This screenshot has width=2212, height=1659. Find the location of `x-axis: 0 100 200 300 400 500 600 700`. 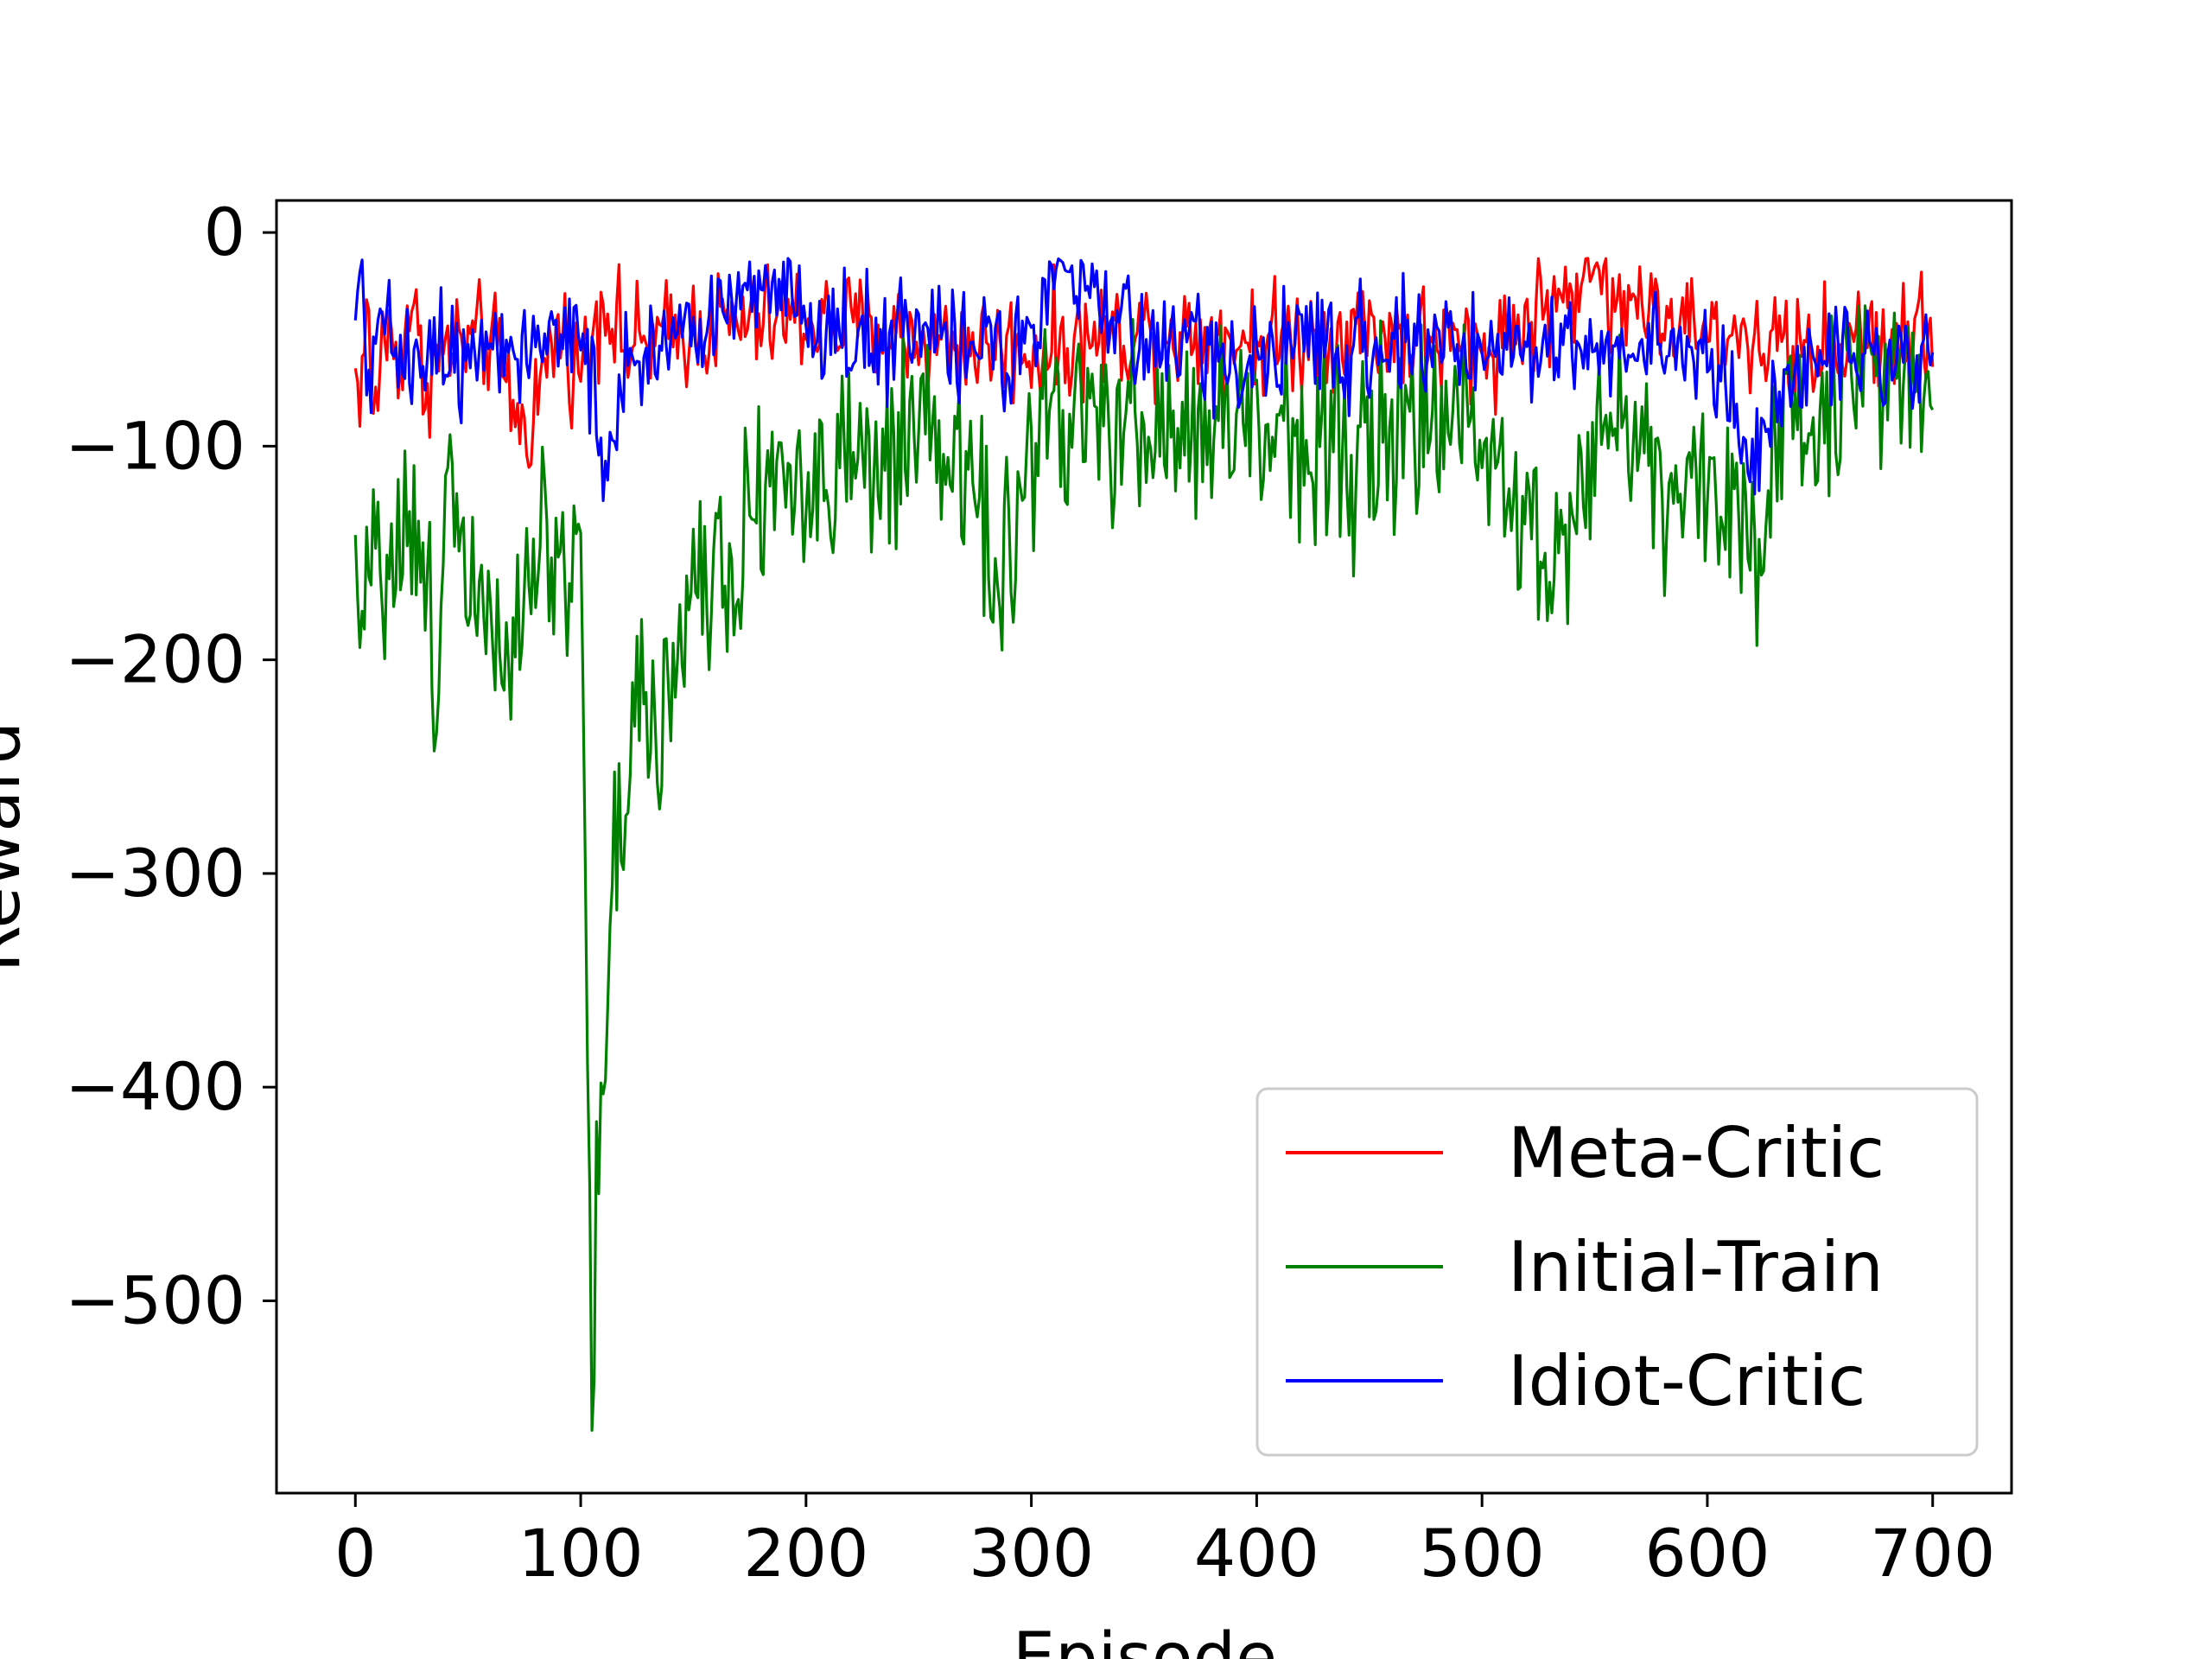

x-axis: 0 100 200 300 400 500 600 700 is located at coordinates (1164, 1542).